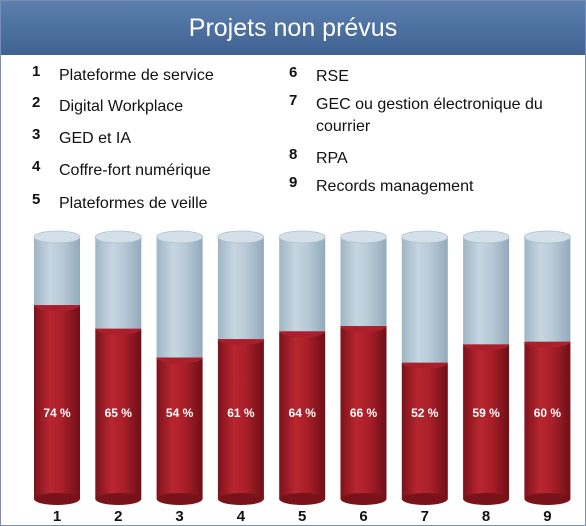 Image resolution: width=586 pixels, height=526 pixels. I want to click on data-label: 74 %, so click(57, 413).